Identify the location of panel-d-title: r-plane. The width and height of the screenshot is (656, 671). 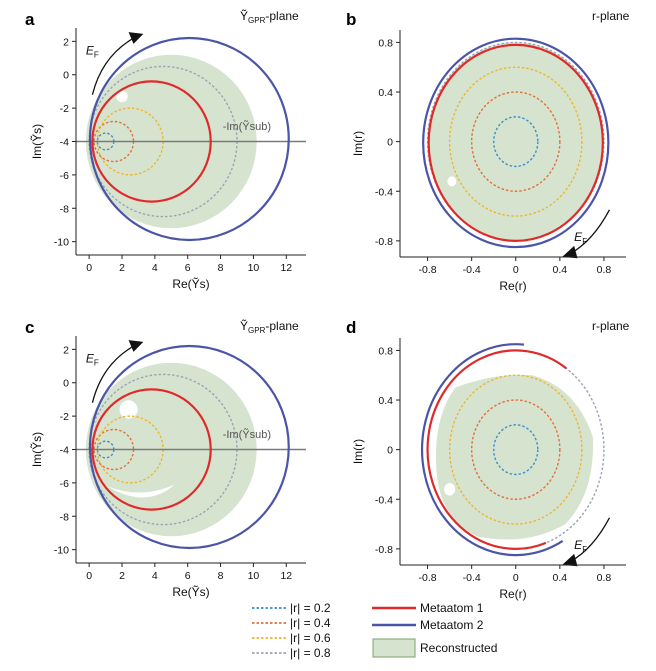
(611, 326).